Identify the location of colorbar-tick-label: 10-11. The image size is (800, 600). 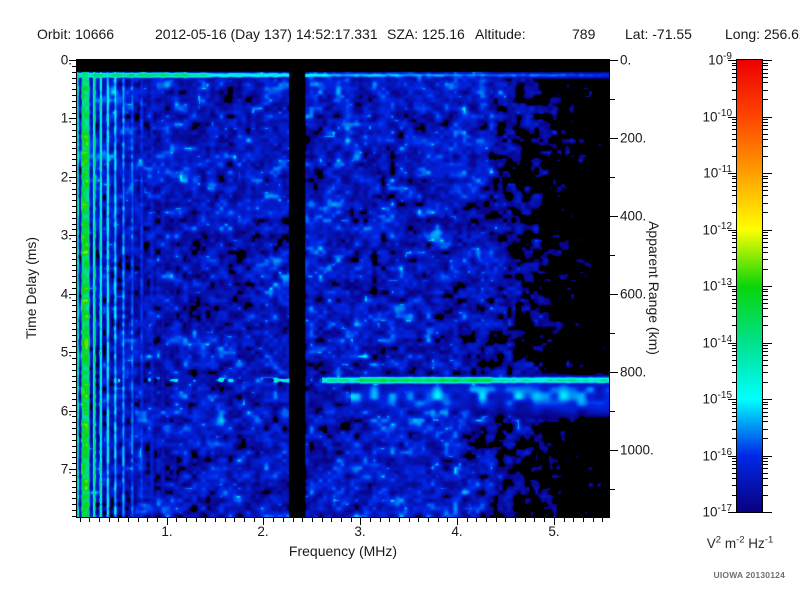
(717, 172).